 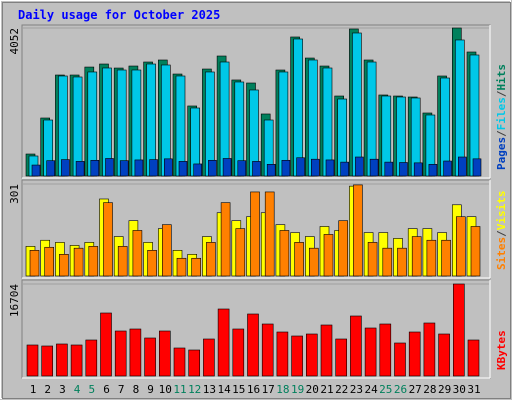 What do you see at coordinates (209, 389) in the screenshot?
I see `x-tick-label: 13` at bounding box center [209, 389].